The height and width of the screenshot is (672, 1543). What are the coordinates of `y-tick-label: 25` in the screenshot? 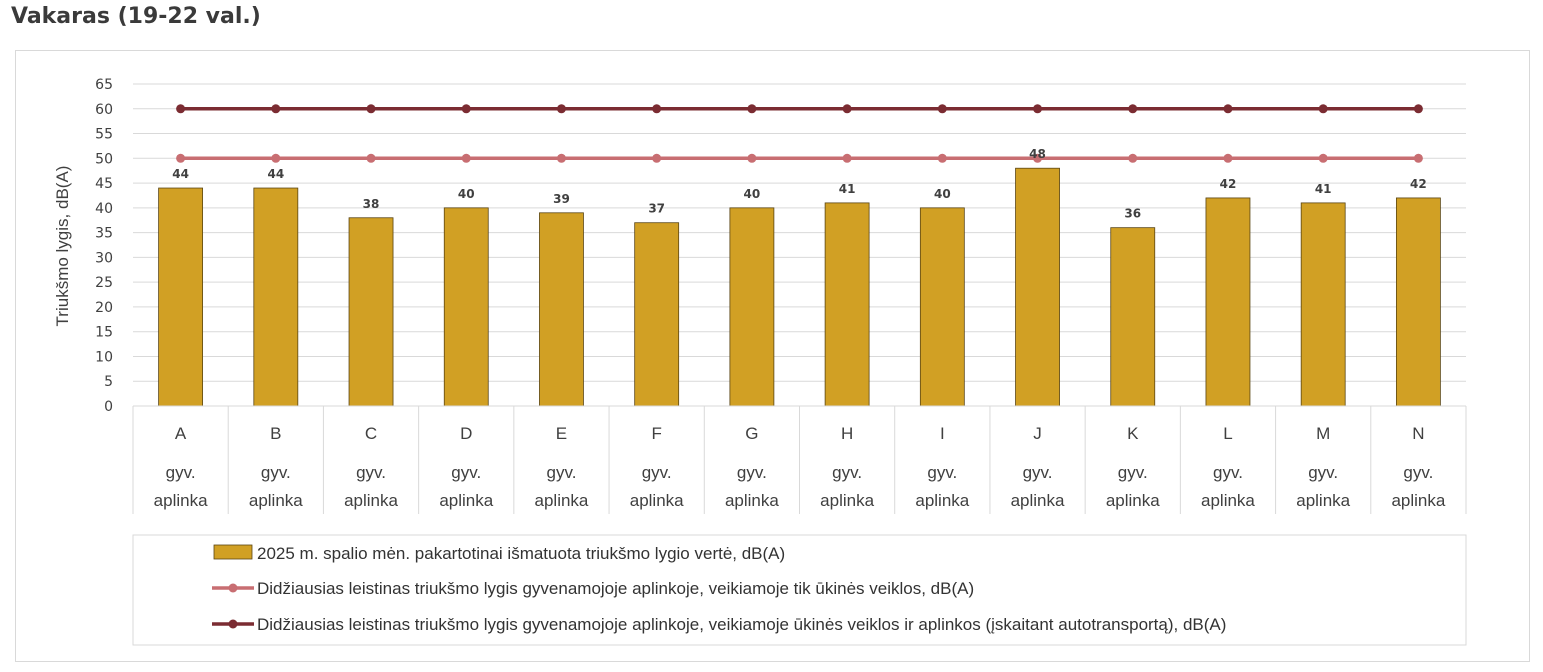 It's located at (104, 283).